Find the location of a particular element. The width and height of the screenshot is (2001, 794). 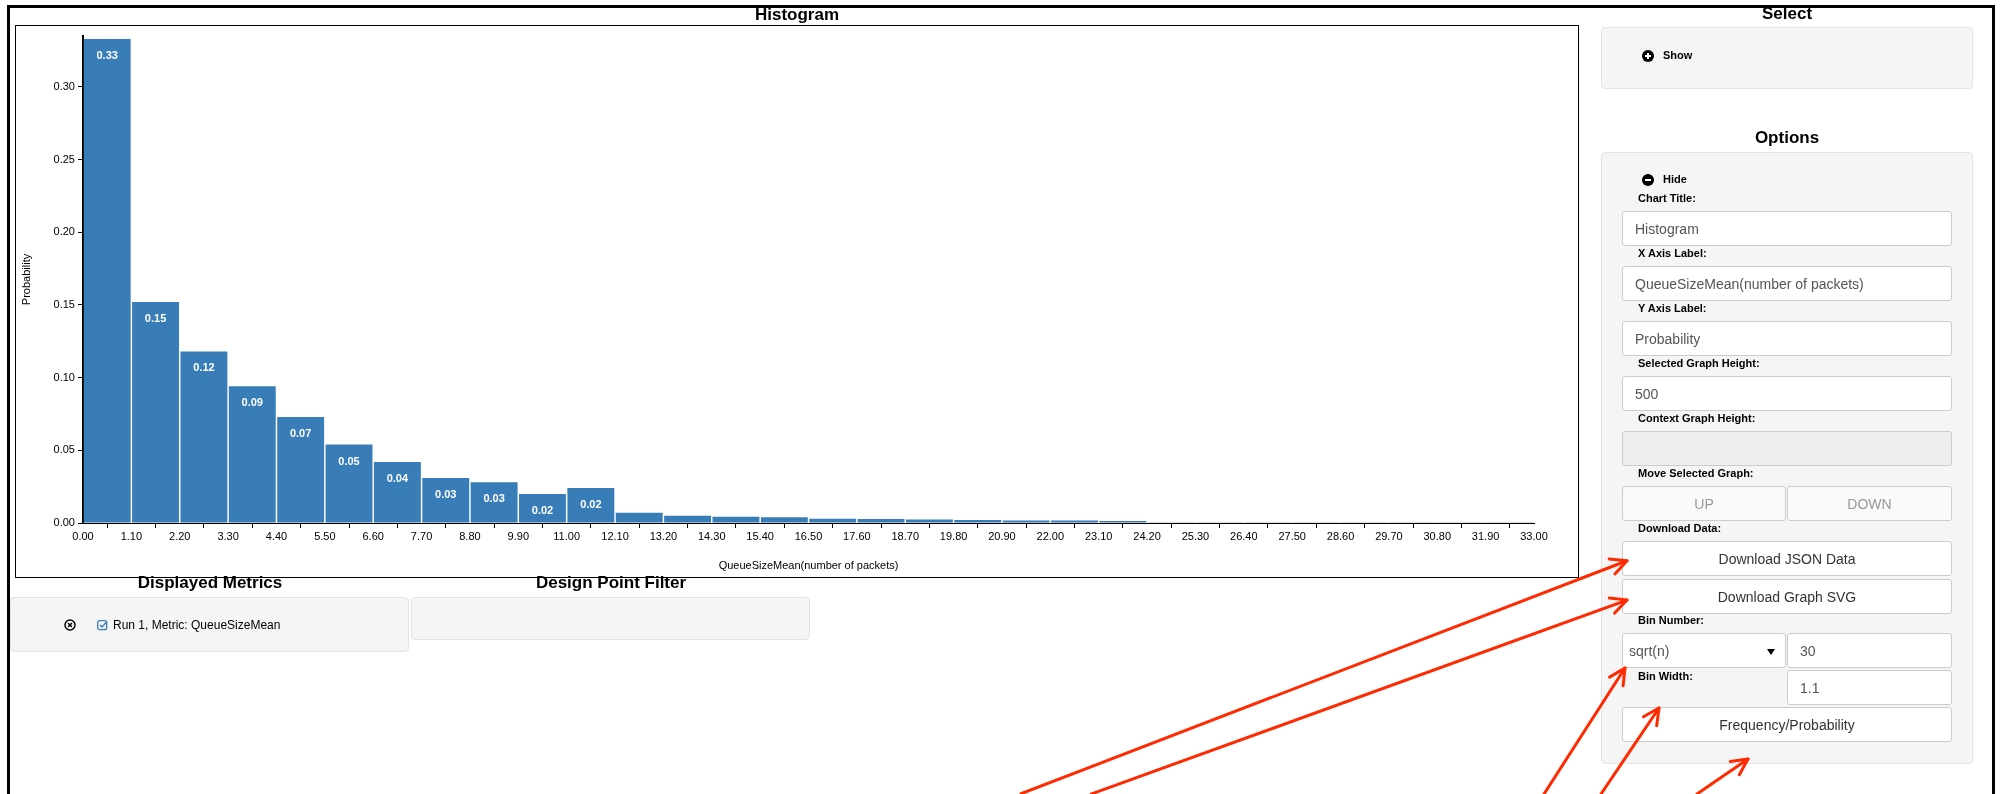

text: Move Selected Graph: is located at coordinates (1696, 473).